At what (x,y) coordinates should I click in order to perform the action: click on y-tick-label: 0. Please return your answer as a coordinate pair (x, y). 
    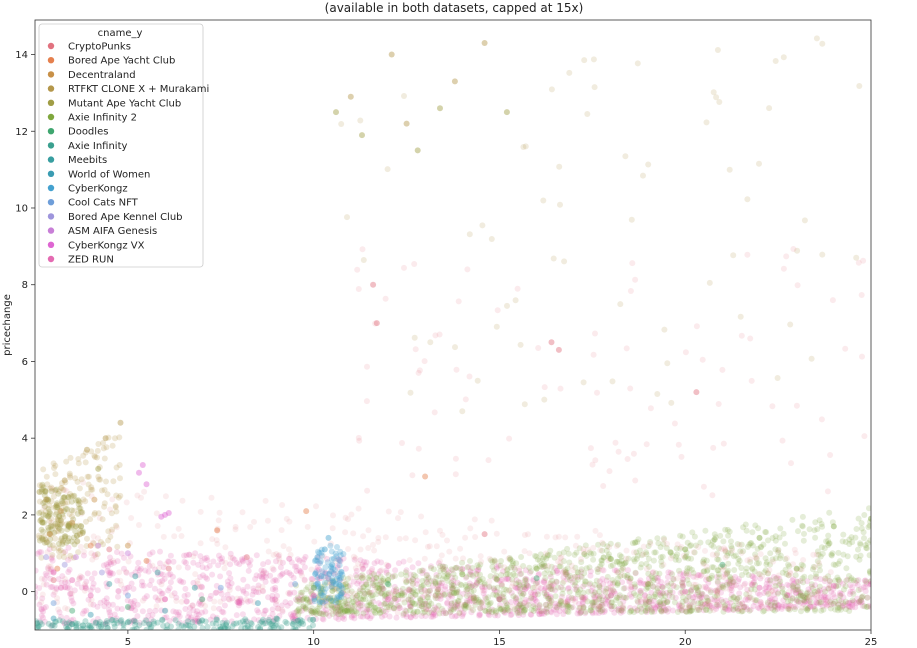
    Looking at the image, I should click on (25, 592).